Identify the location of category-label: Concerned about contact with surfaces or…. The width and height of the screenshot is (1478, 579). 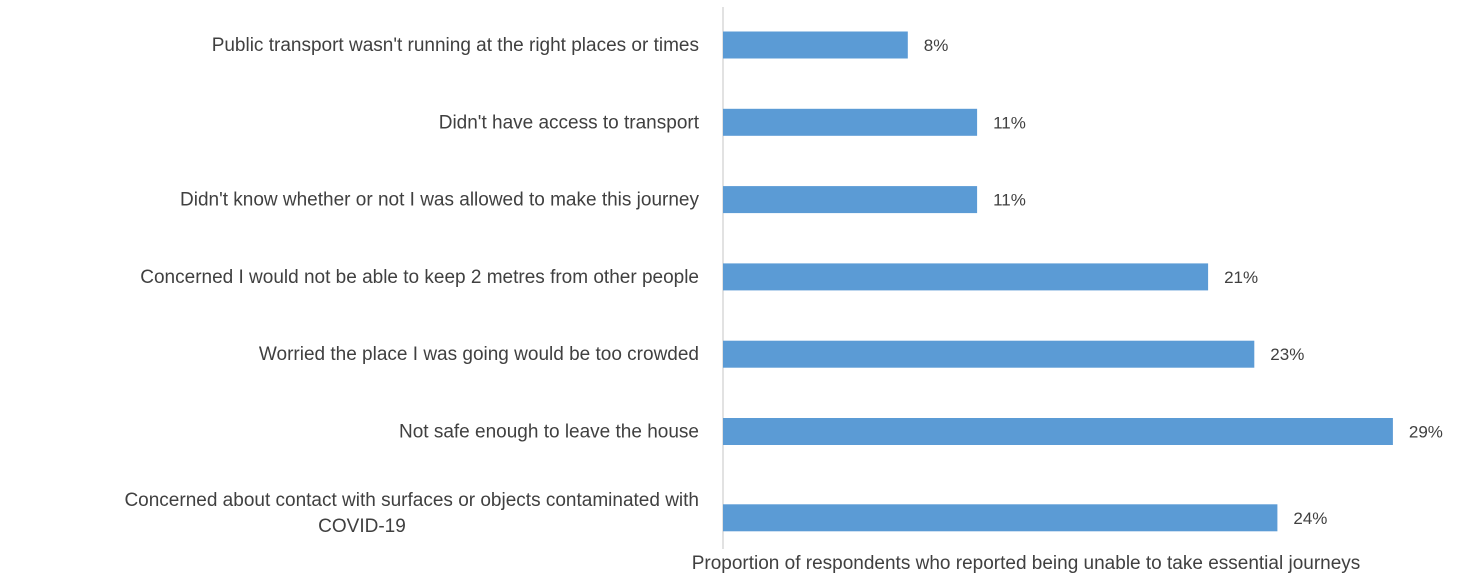
(411, 500).